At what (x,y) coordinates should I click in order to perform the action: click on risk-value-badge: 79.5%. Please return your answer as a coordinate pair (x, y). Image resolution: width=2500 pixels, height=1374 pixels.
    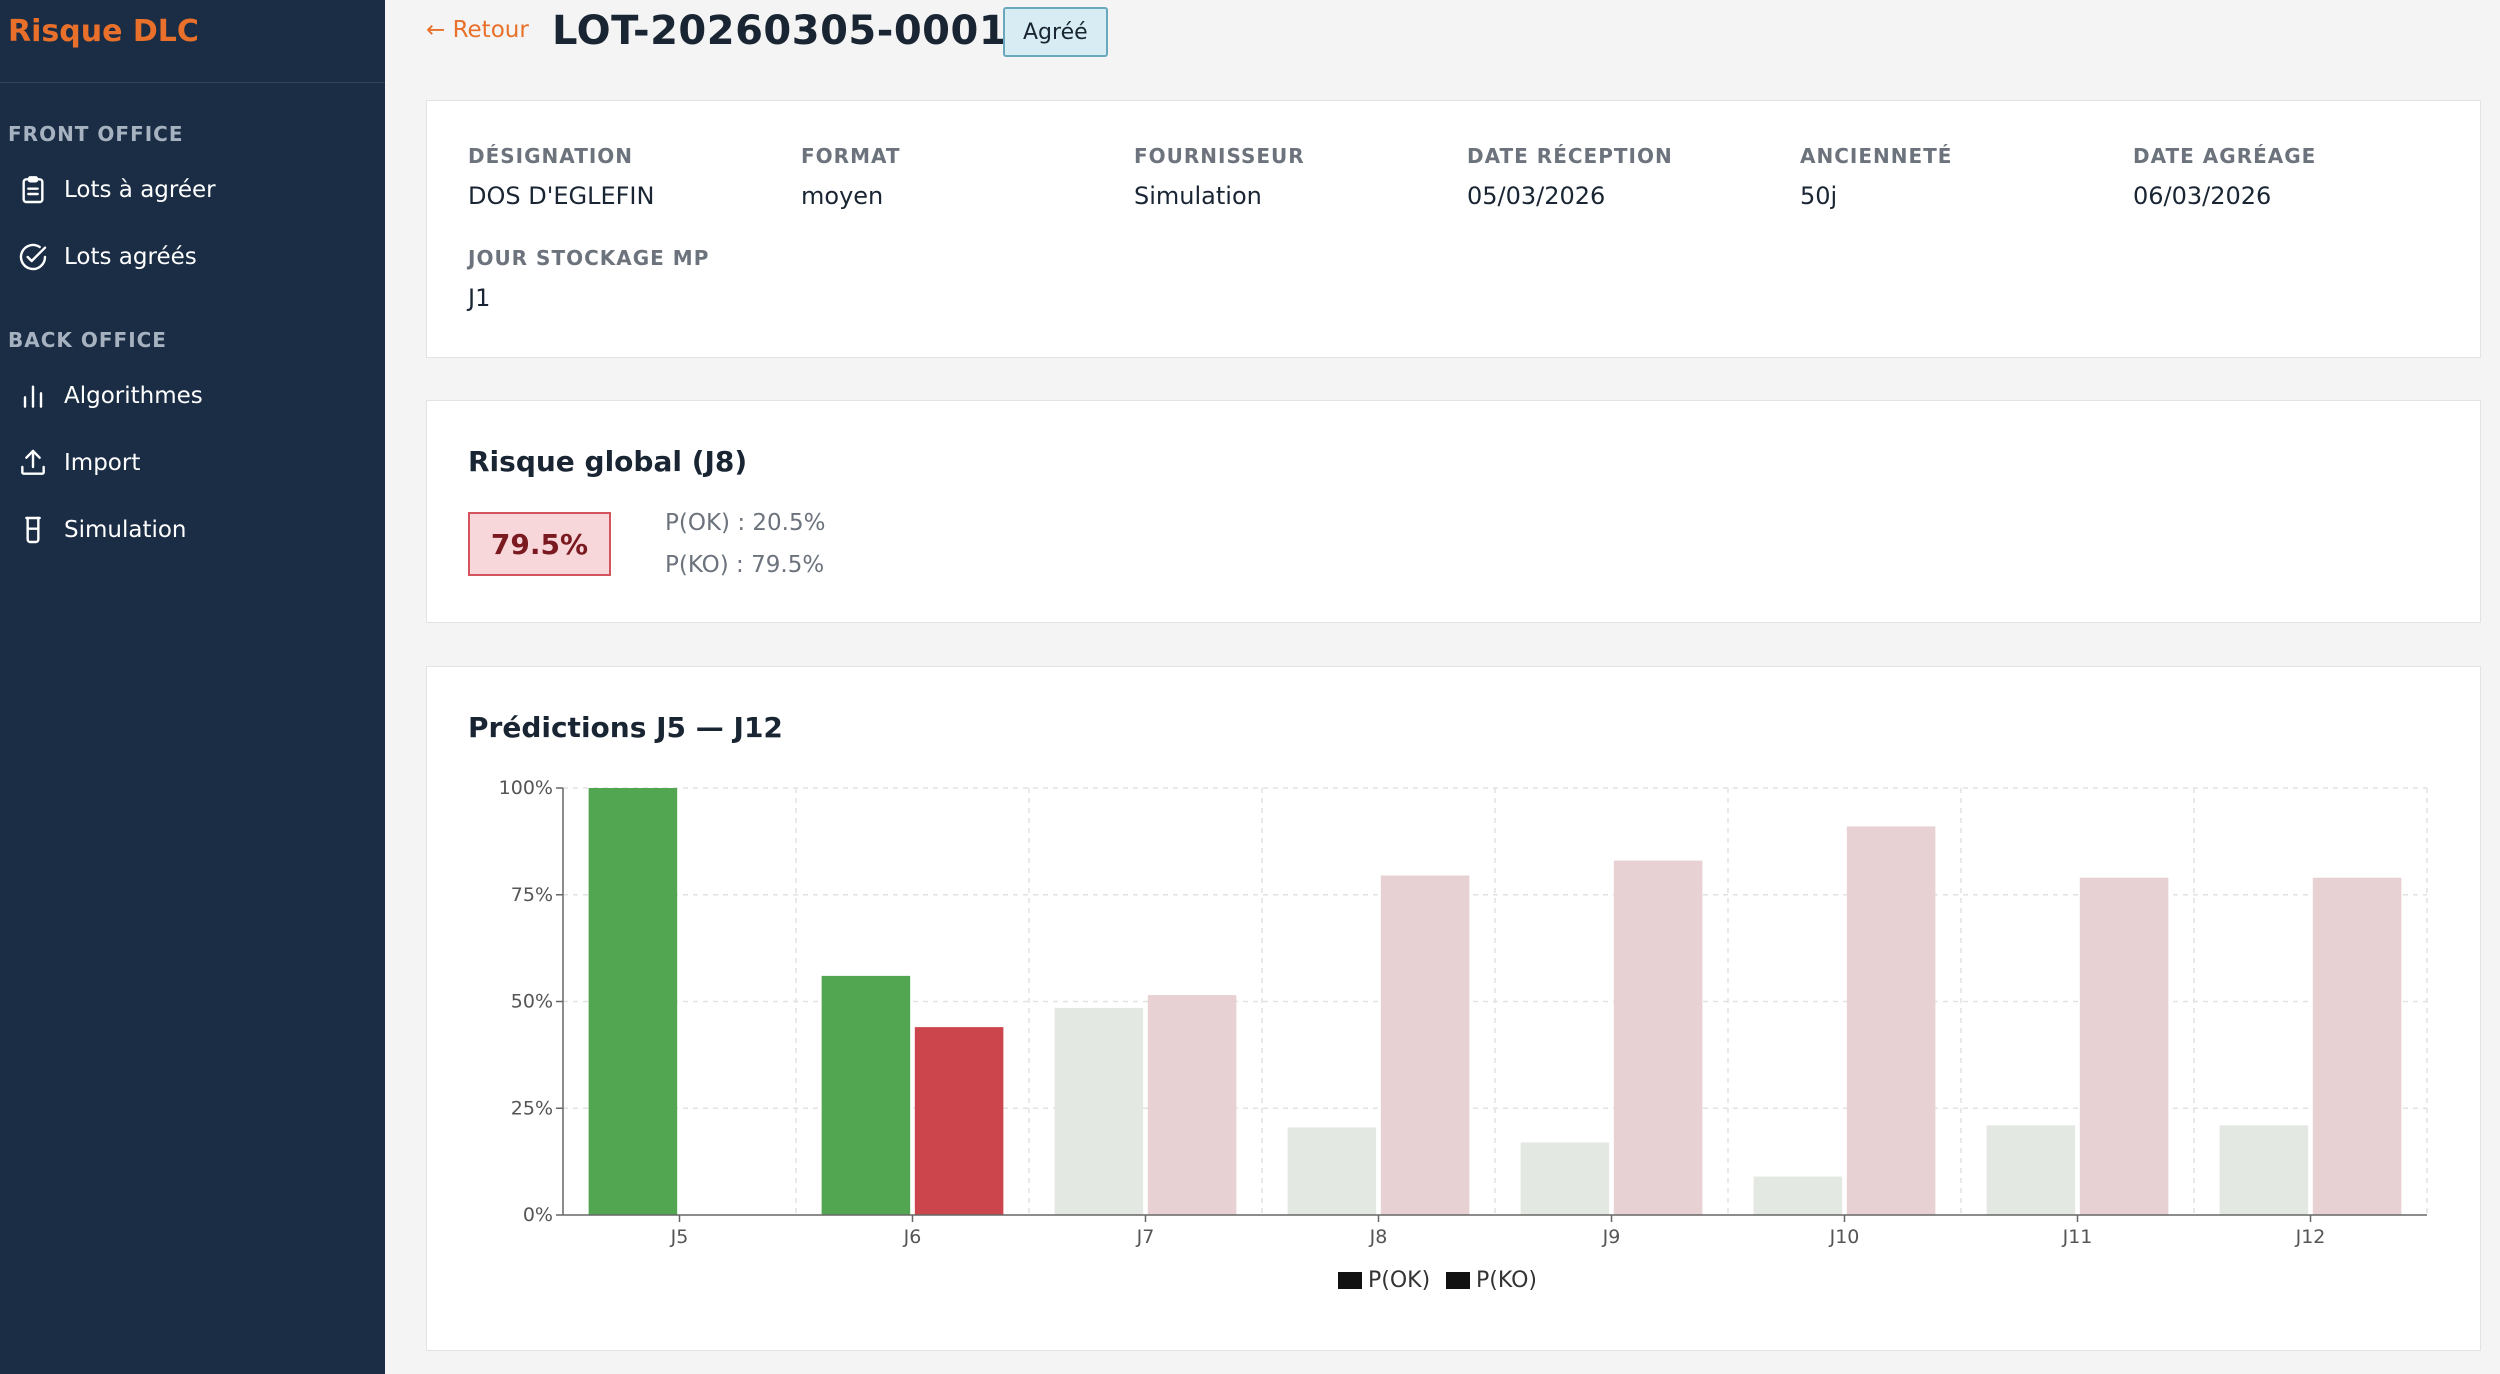
    Looking at the image, I should click on (539, 544).